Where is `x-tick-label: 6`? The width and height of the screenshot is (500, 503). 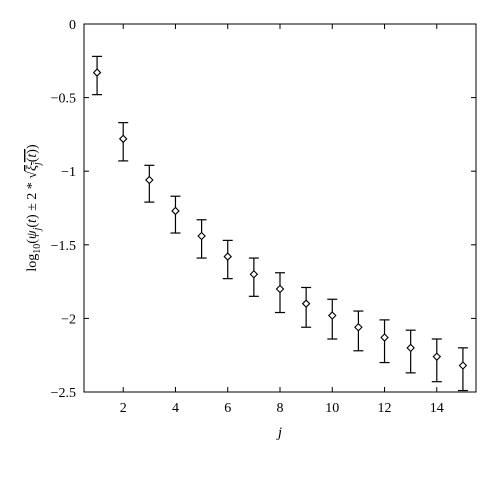
x-tick-label: 6 is located at coordinates (227, 408).